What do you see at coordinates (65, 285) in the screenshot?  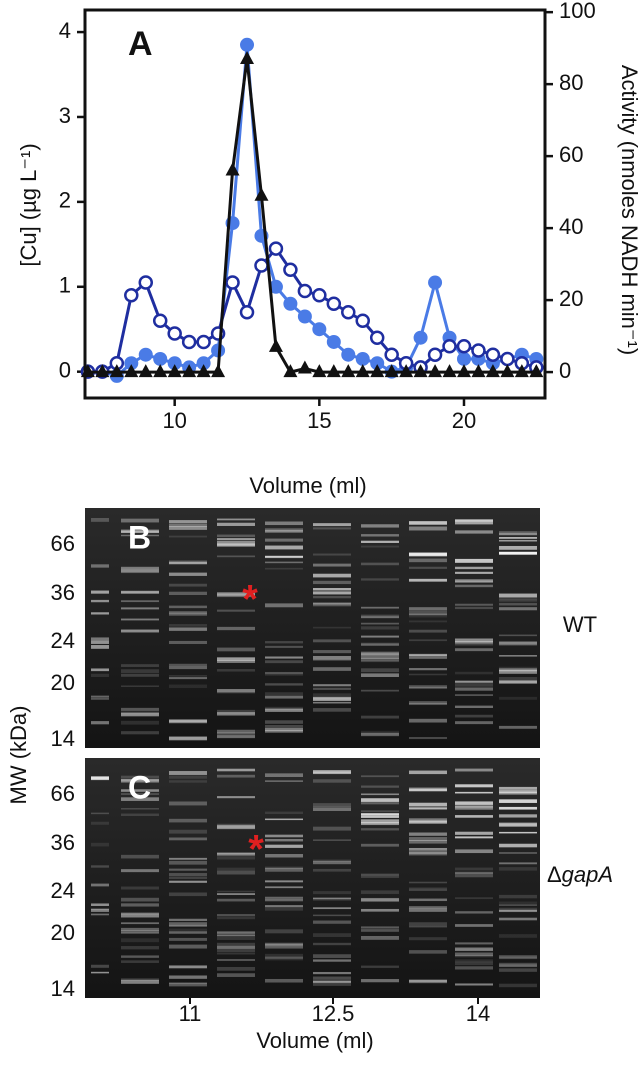 I see `y-tick-label: 1` at bounding box center [65, 285].